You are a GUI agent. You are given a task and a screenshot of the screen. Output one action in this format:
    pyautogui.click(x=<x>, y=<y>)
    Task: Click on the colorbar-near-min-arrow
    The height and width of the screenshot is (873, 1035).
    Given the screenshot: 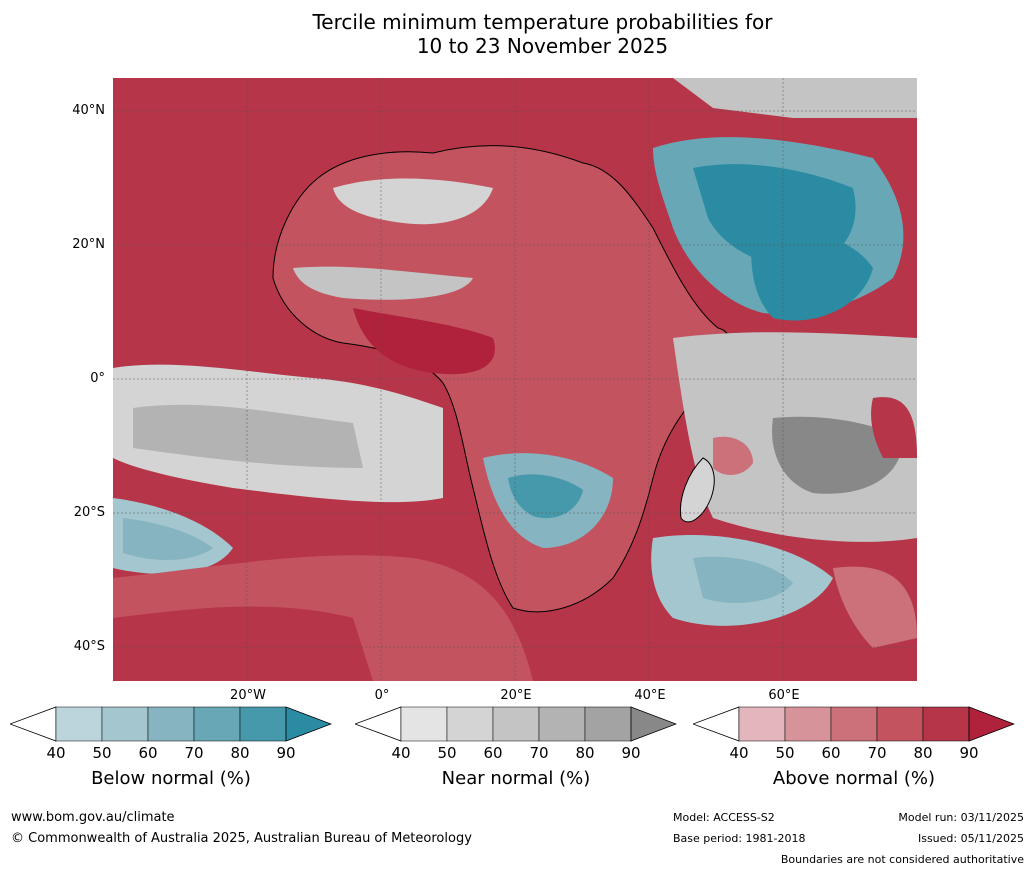 What is the action you would take?
    pyautogui.click(x=378, y=724)
    